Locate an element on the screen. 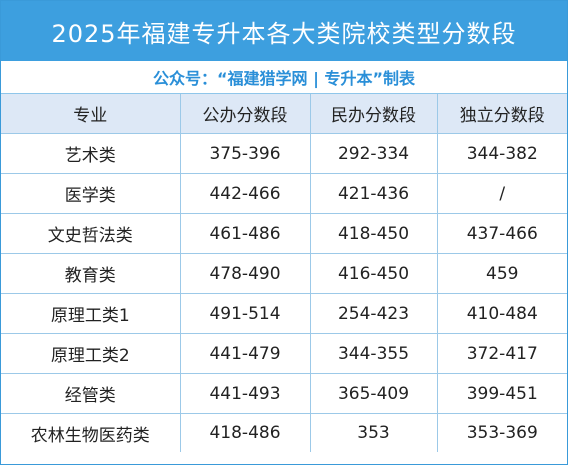 This screenshot has height=465, width=568. cell-major: 原理工类2 is located at coordinates (91, 353).